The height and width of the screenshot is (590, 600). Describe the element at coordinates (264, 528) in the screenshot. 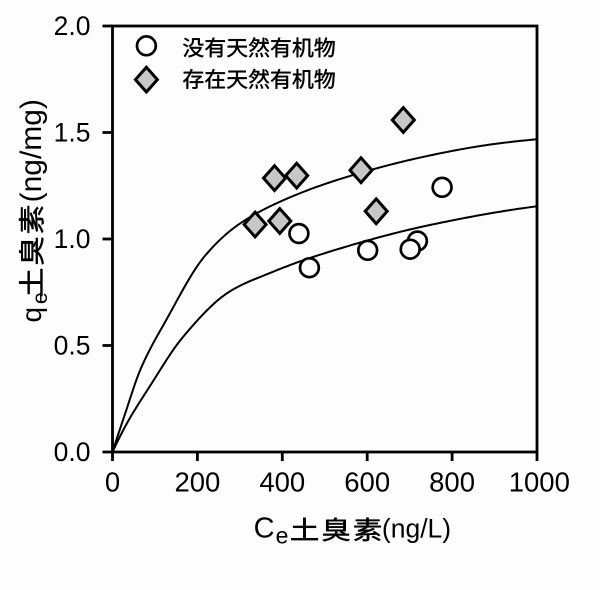

I see `svg-text: C` at that location.